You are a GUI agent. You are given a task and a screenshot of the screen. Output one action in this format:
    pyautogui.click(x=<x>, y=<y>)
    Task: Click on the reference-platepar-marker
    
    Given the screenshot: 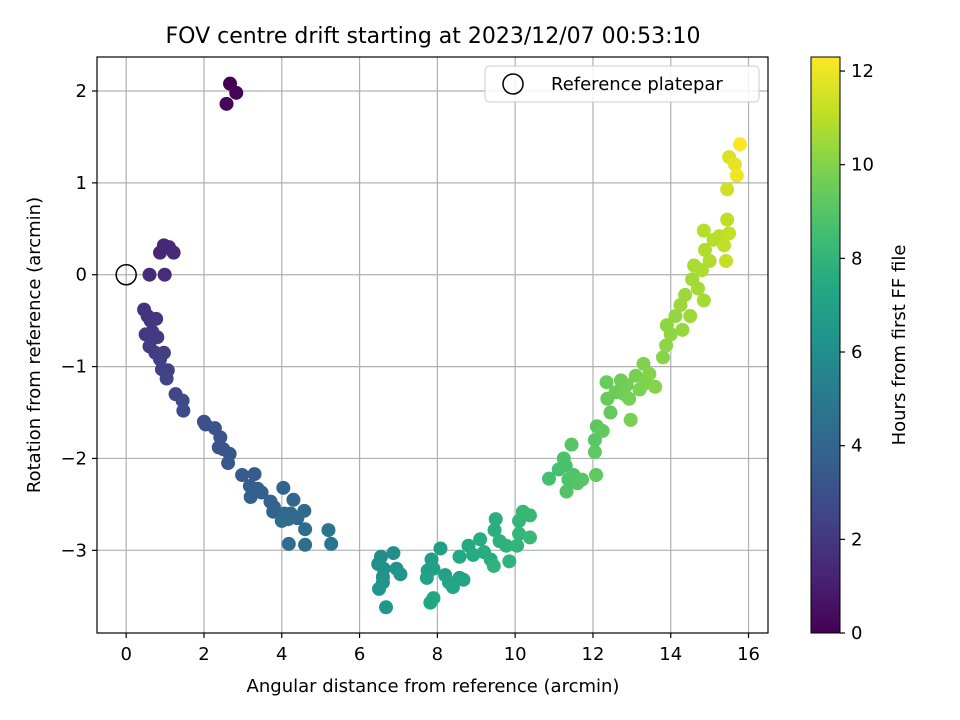 What is the action you would take?
    pyautogui.click(x=126, y=274)
    